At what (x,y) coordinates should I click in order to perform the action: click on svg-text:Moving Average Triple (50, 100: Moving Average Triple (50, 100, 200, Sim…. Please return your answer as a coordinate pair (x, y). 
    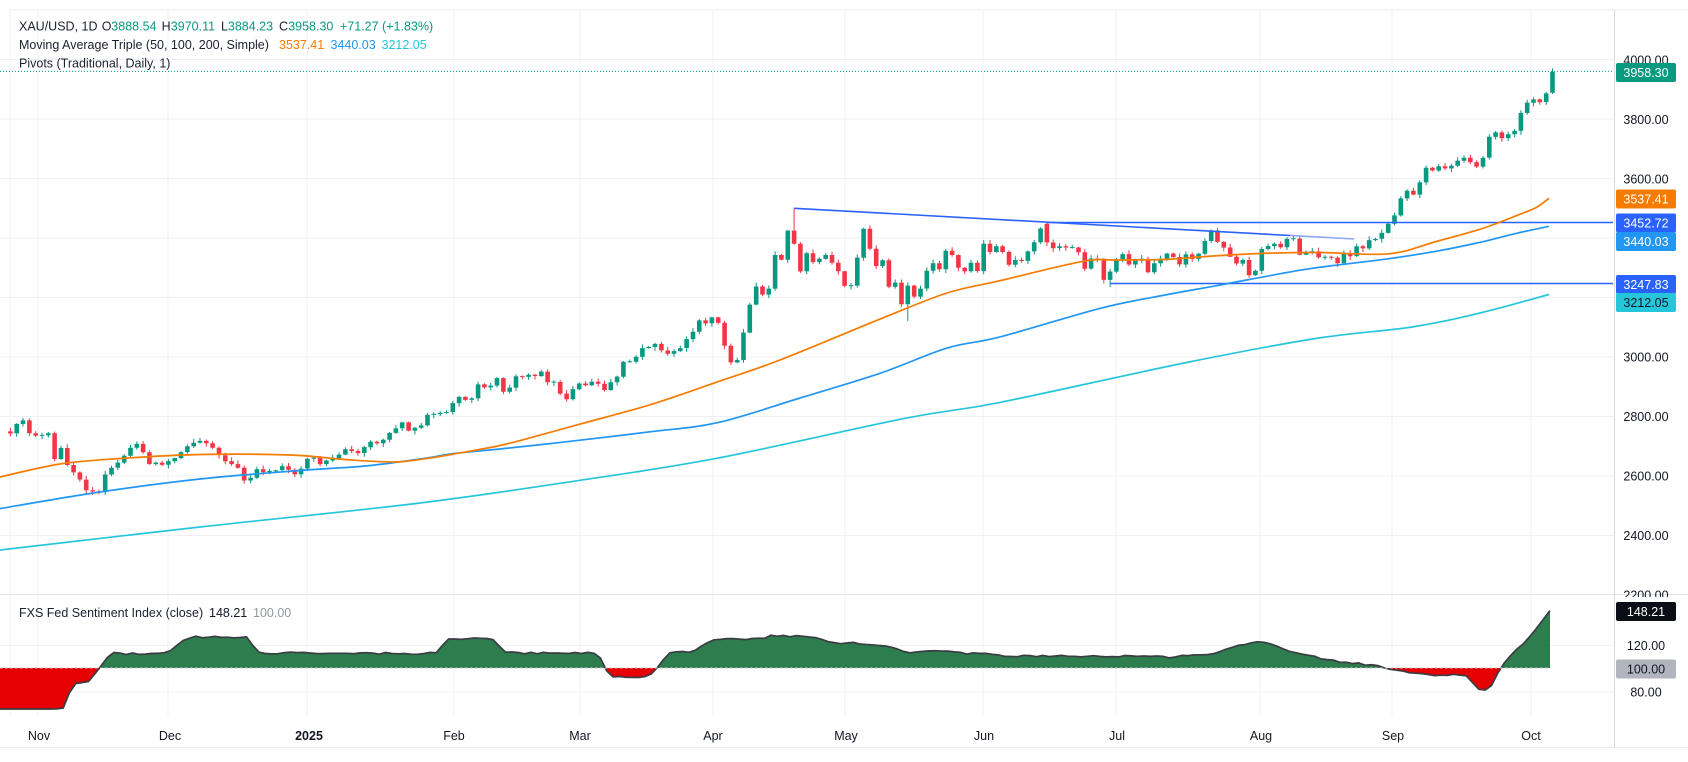
    Looking at the image, I should click on (144, 45).